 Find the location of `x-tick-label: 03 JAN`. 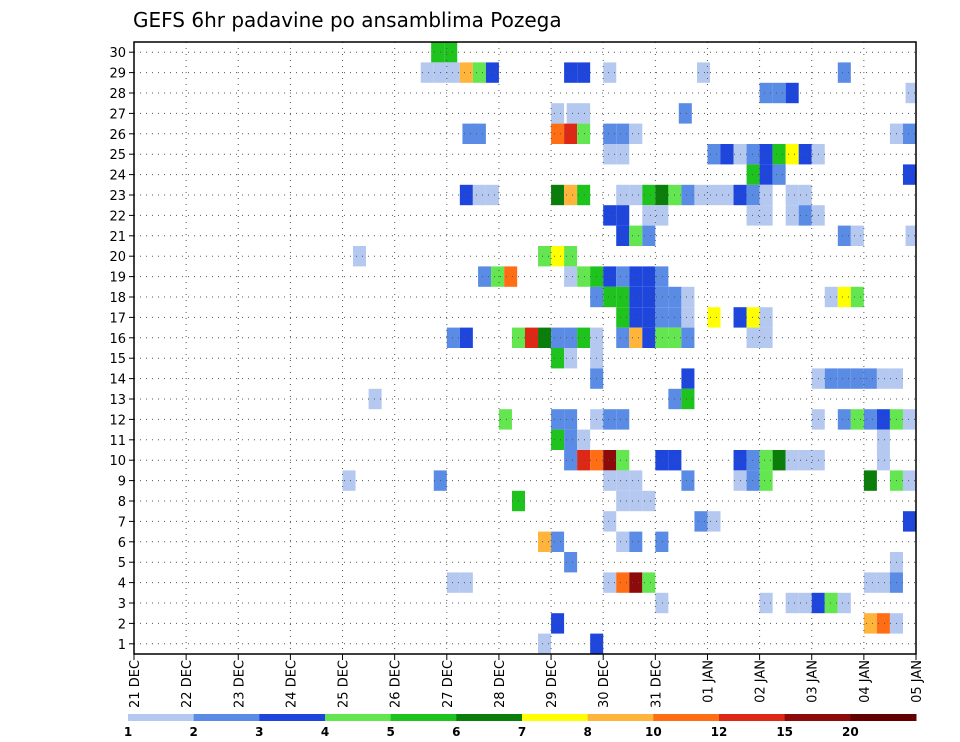

x-tick-label: 03 JAN is located at coordinates (813, 681).